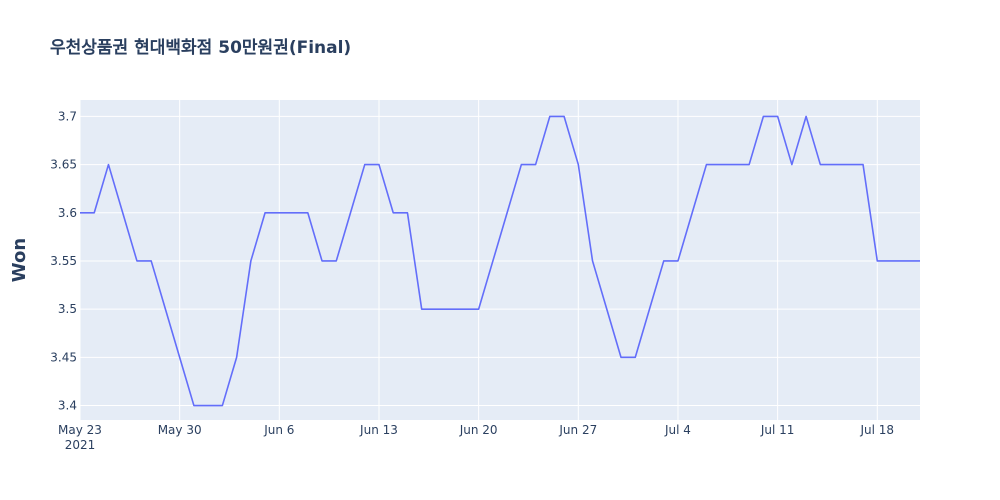 The height and width of the screenshot is (500, 1000). I want to click on x-tick-label: May 30, so click(180, 430).